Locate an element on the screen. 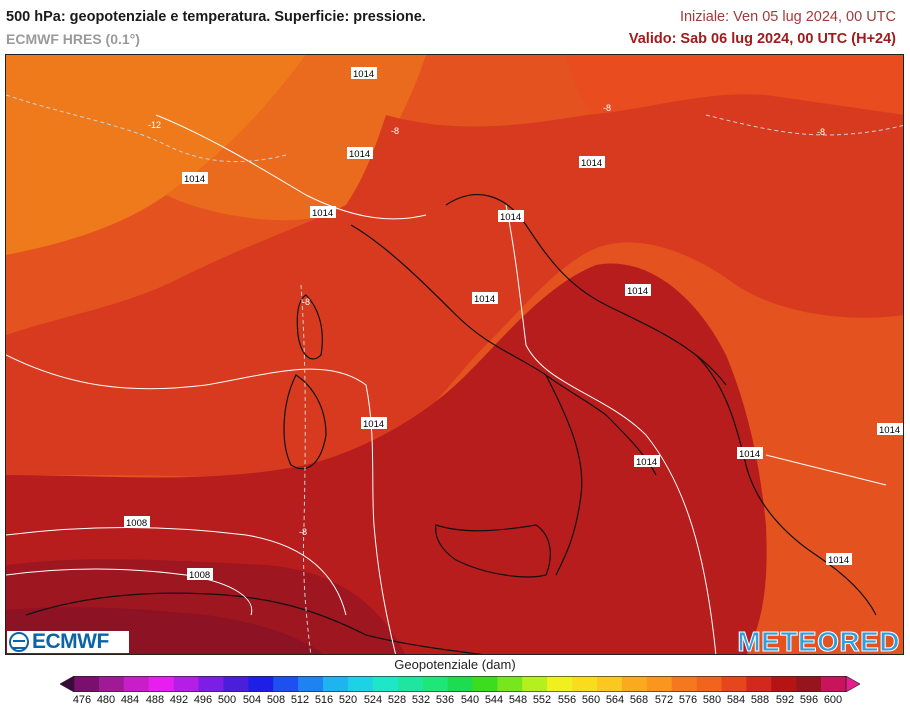 This screenshot has height=710, width=910. ecmwf-logo-text: ECMWF is located at coordinates (70, 641).